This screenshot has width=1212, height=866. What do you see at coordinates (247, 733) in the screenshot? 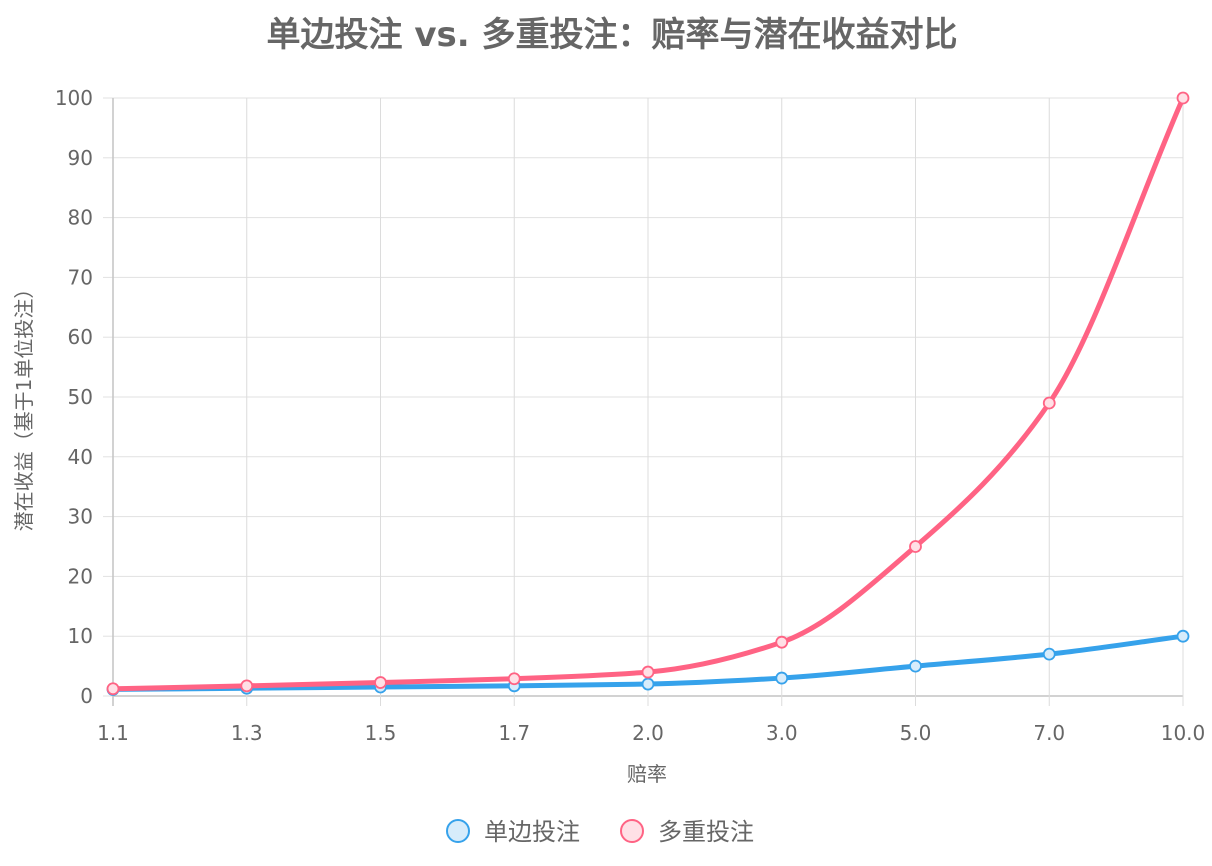
I see `x-tick-label: 1.3` at bounding box center [247, 733].